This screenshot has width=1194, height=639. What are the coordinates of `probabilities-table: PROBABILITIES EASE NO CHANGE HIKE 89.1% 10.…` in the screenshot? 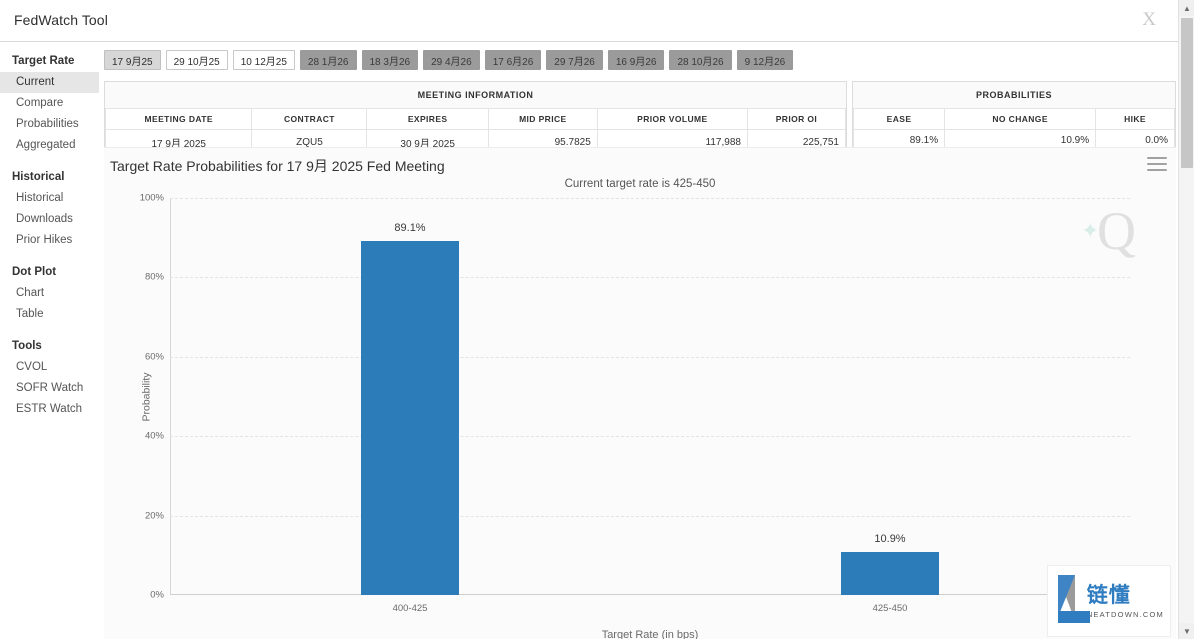 It's located at (1014, 119).